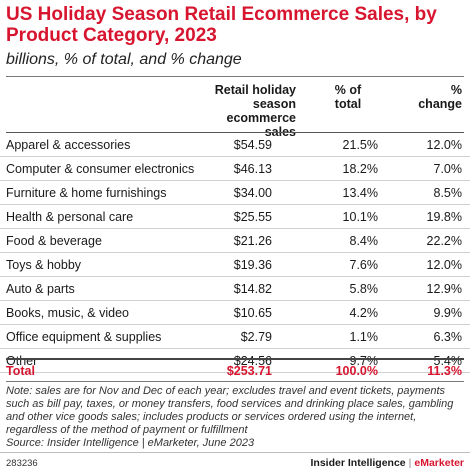  Describe the element at coordinates (444, 371) in the screenshot. I see `total-change: 11.3%` at that location.